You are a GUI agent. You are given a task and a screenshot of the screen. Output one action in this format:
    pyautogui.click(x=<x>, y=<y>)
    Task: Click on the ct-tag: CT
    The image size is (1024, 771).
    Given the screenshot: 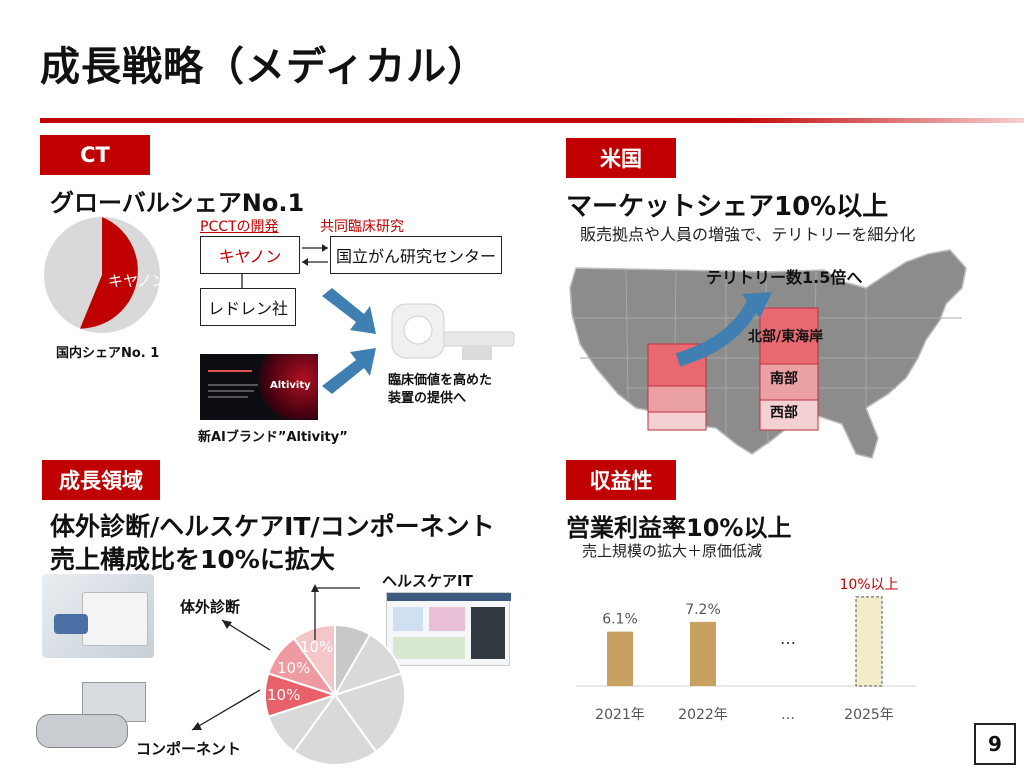 What is the action you would take?
    pyautogui.click(x=95, y=155)
    